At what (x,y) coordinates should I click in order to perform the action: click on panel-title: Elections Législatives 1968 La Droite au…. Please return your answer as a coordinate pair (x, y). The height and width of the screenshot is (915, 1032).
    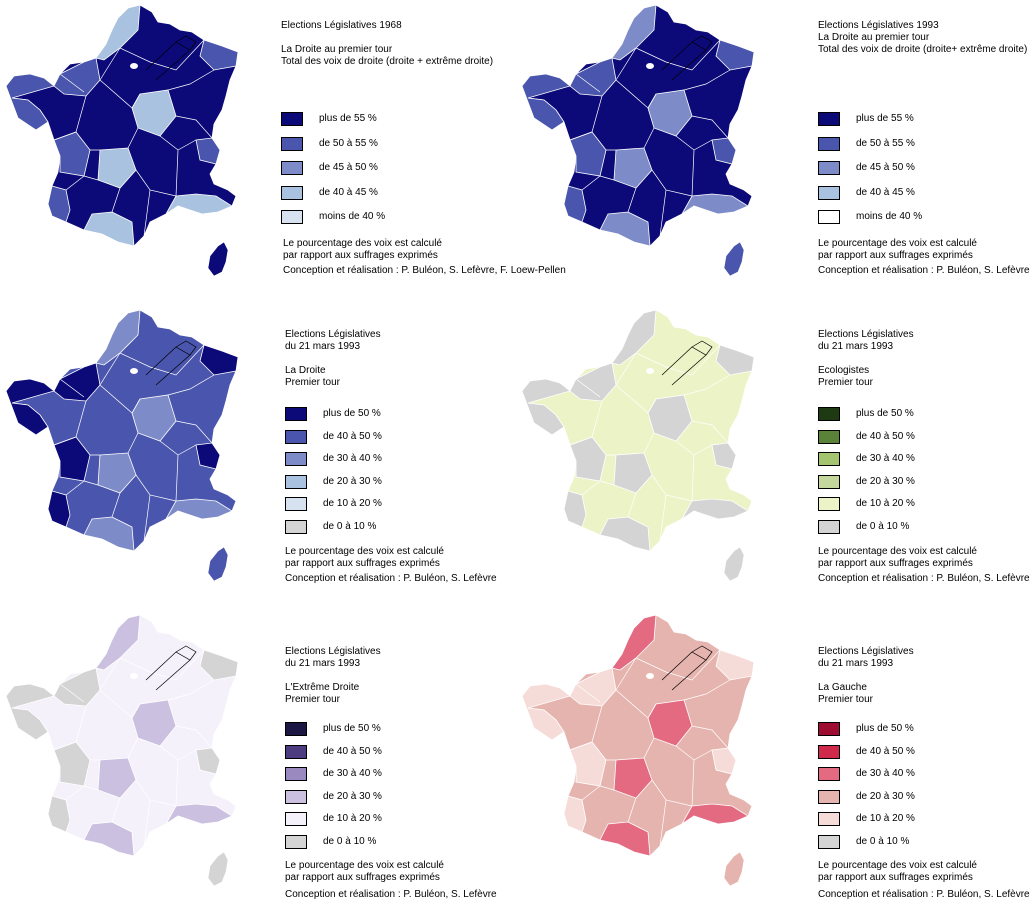
    Looking at the image, I should click on (387, 44).